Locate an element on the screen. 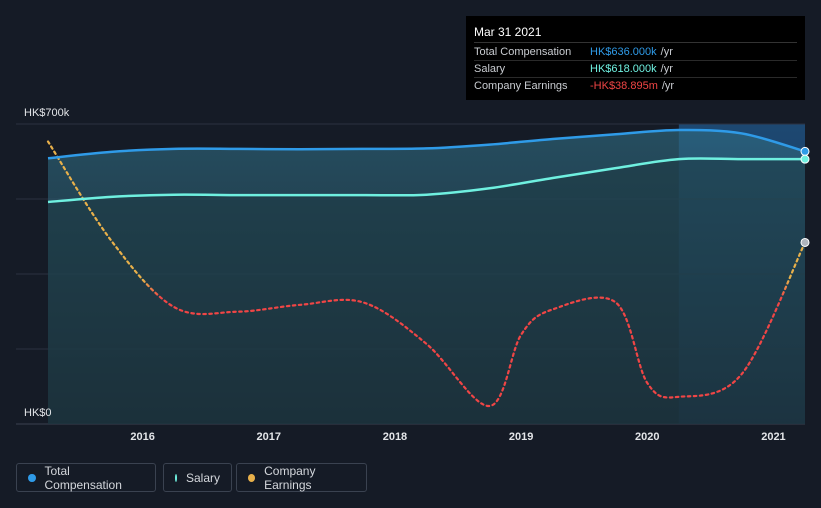 This screenshot has height=508, width=821. tooltip-row-company-earnings: Company Earnings -HK$38.895m /yr is located at coordinates (635, 86).